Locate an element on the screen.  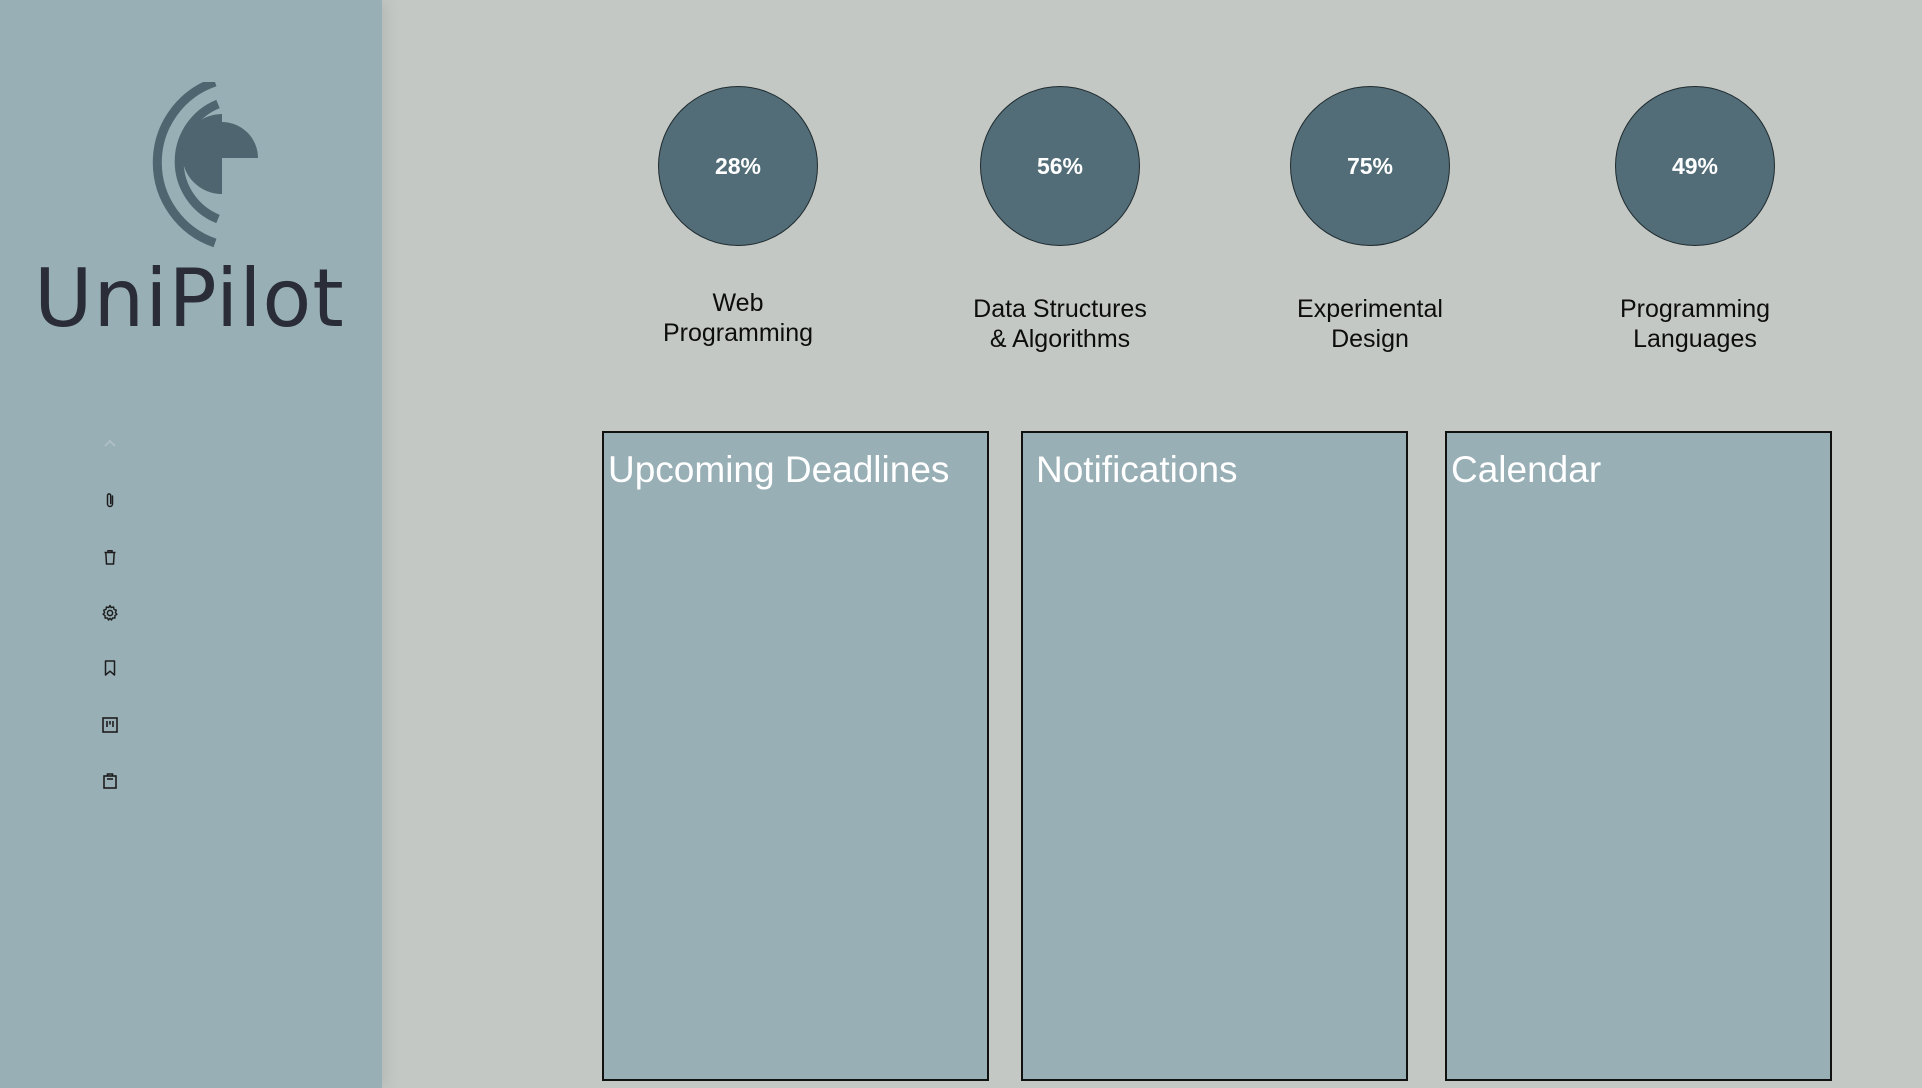
course-progress-value: 49% is located at coordinates (1695, 165).